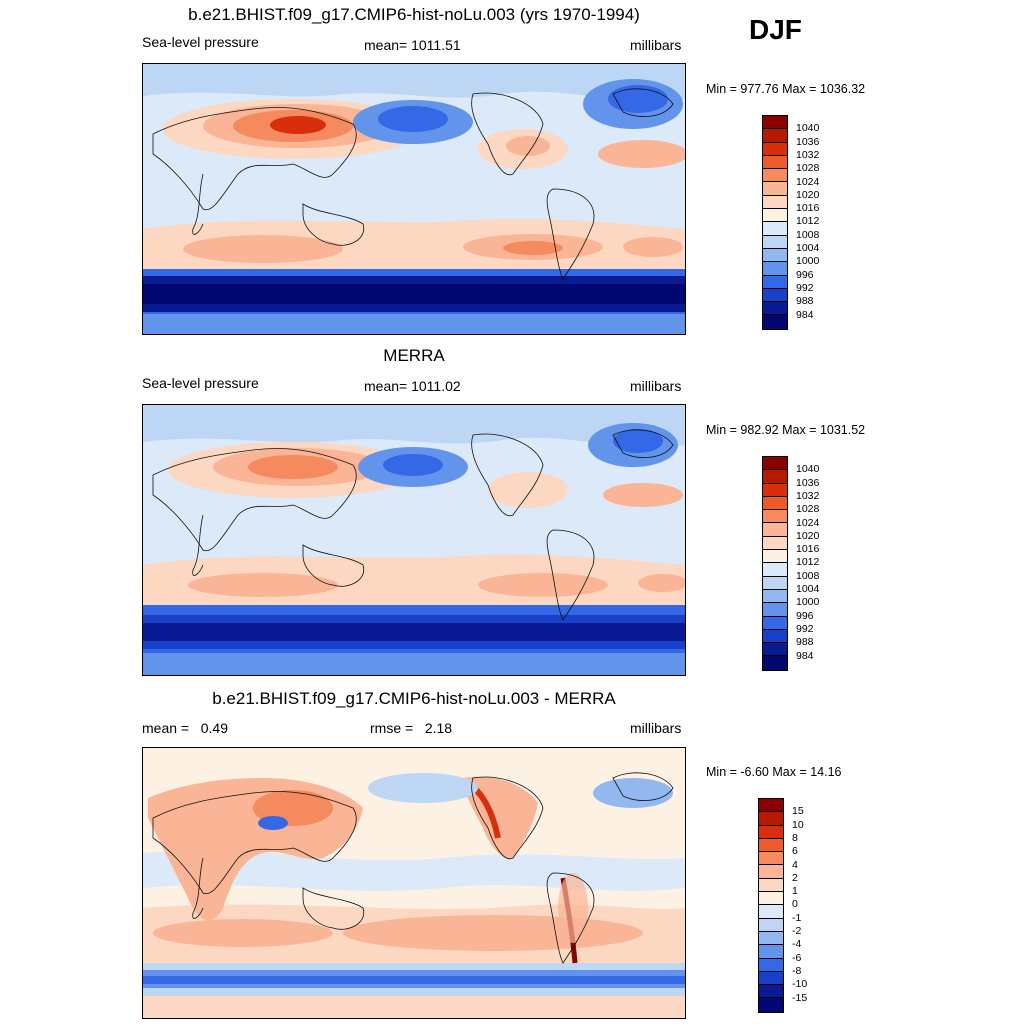 The height and width of the screenshot is (1024, 1024). I want to click on colorbar-tick-label: 1012, so click(808, 562).